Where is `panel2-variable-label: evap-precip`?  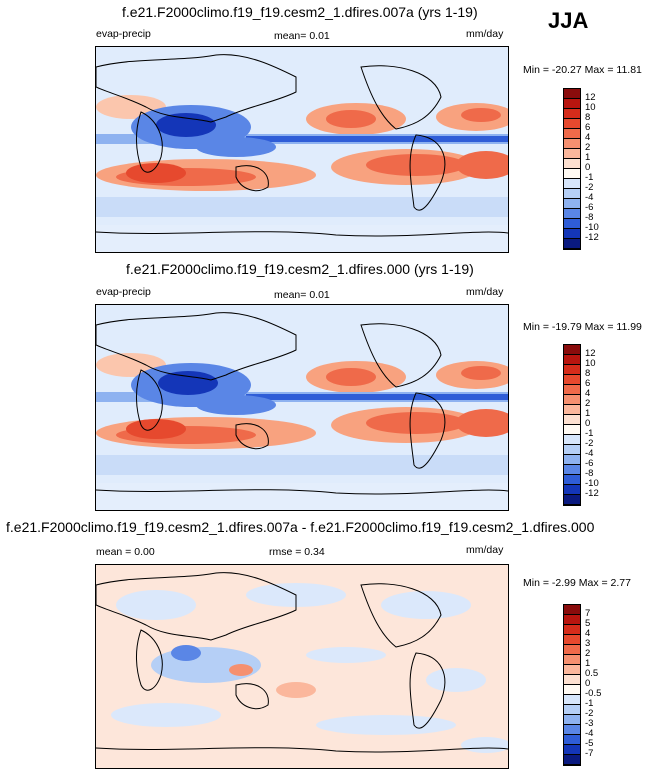
panel2-variable-label: evap-precip is located at coordinates (123, 292).